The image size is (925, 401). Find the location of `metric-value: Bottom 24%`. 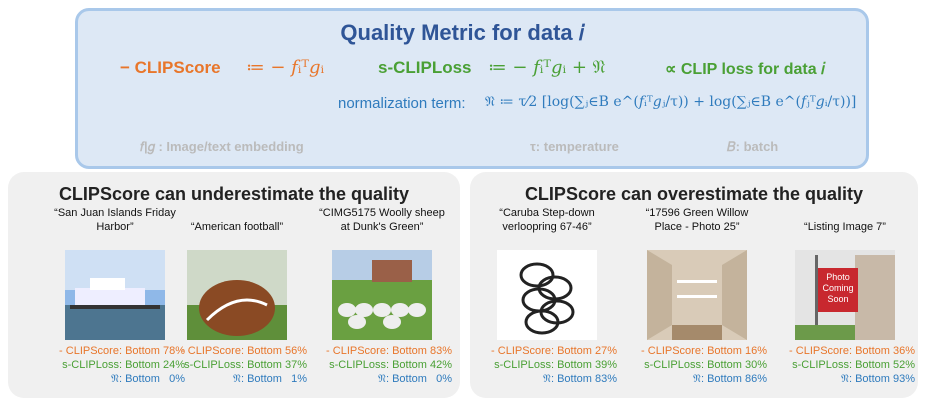

metric-value: Bottom 24% is located at coordinates (155, 365).